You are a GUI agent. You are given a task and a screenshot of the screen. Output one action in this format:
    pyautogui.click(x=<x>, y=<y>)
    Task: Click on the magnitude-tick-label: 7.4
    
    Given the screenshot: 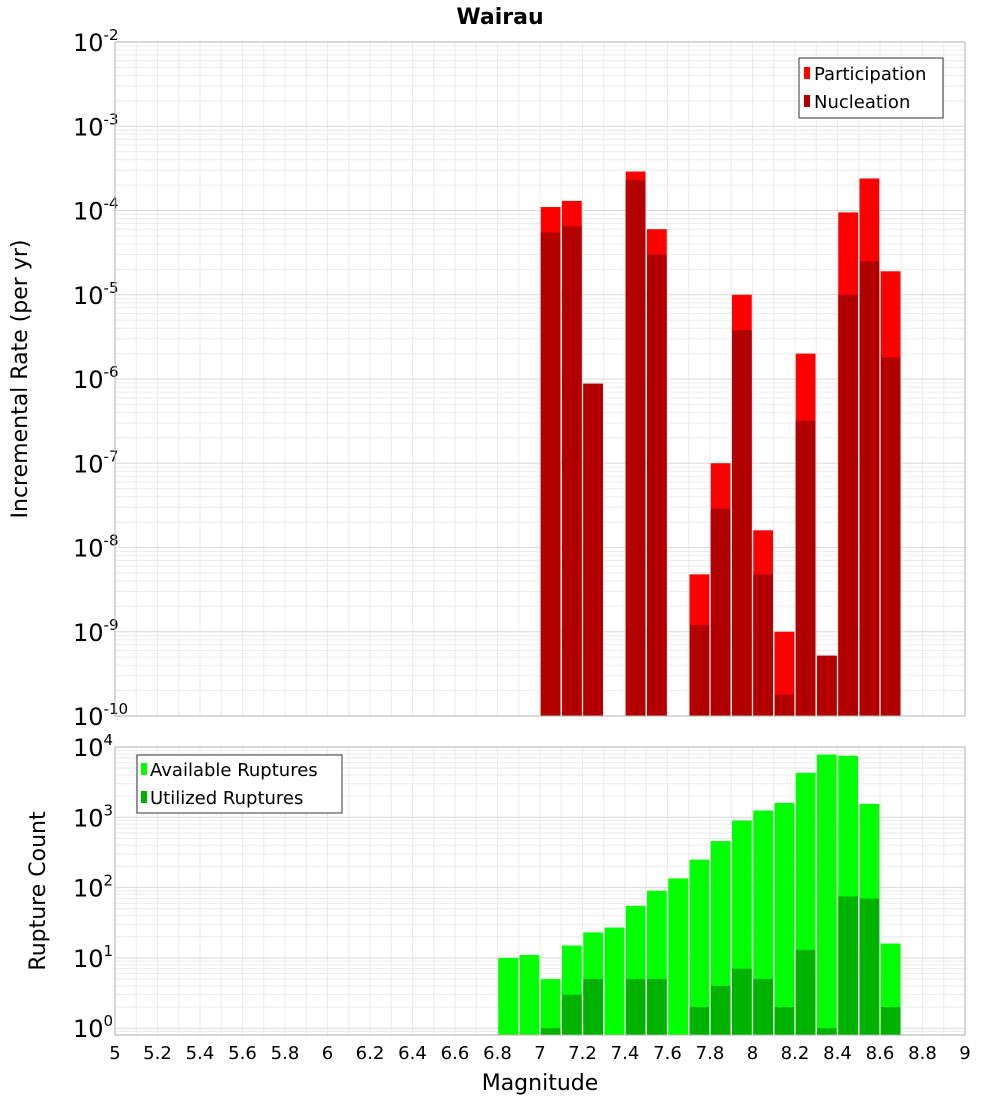 What is the action you would take?
    pyautogui.click(x=625, y=1053)
    